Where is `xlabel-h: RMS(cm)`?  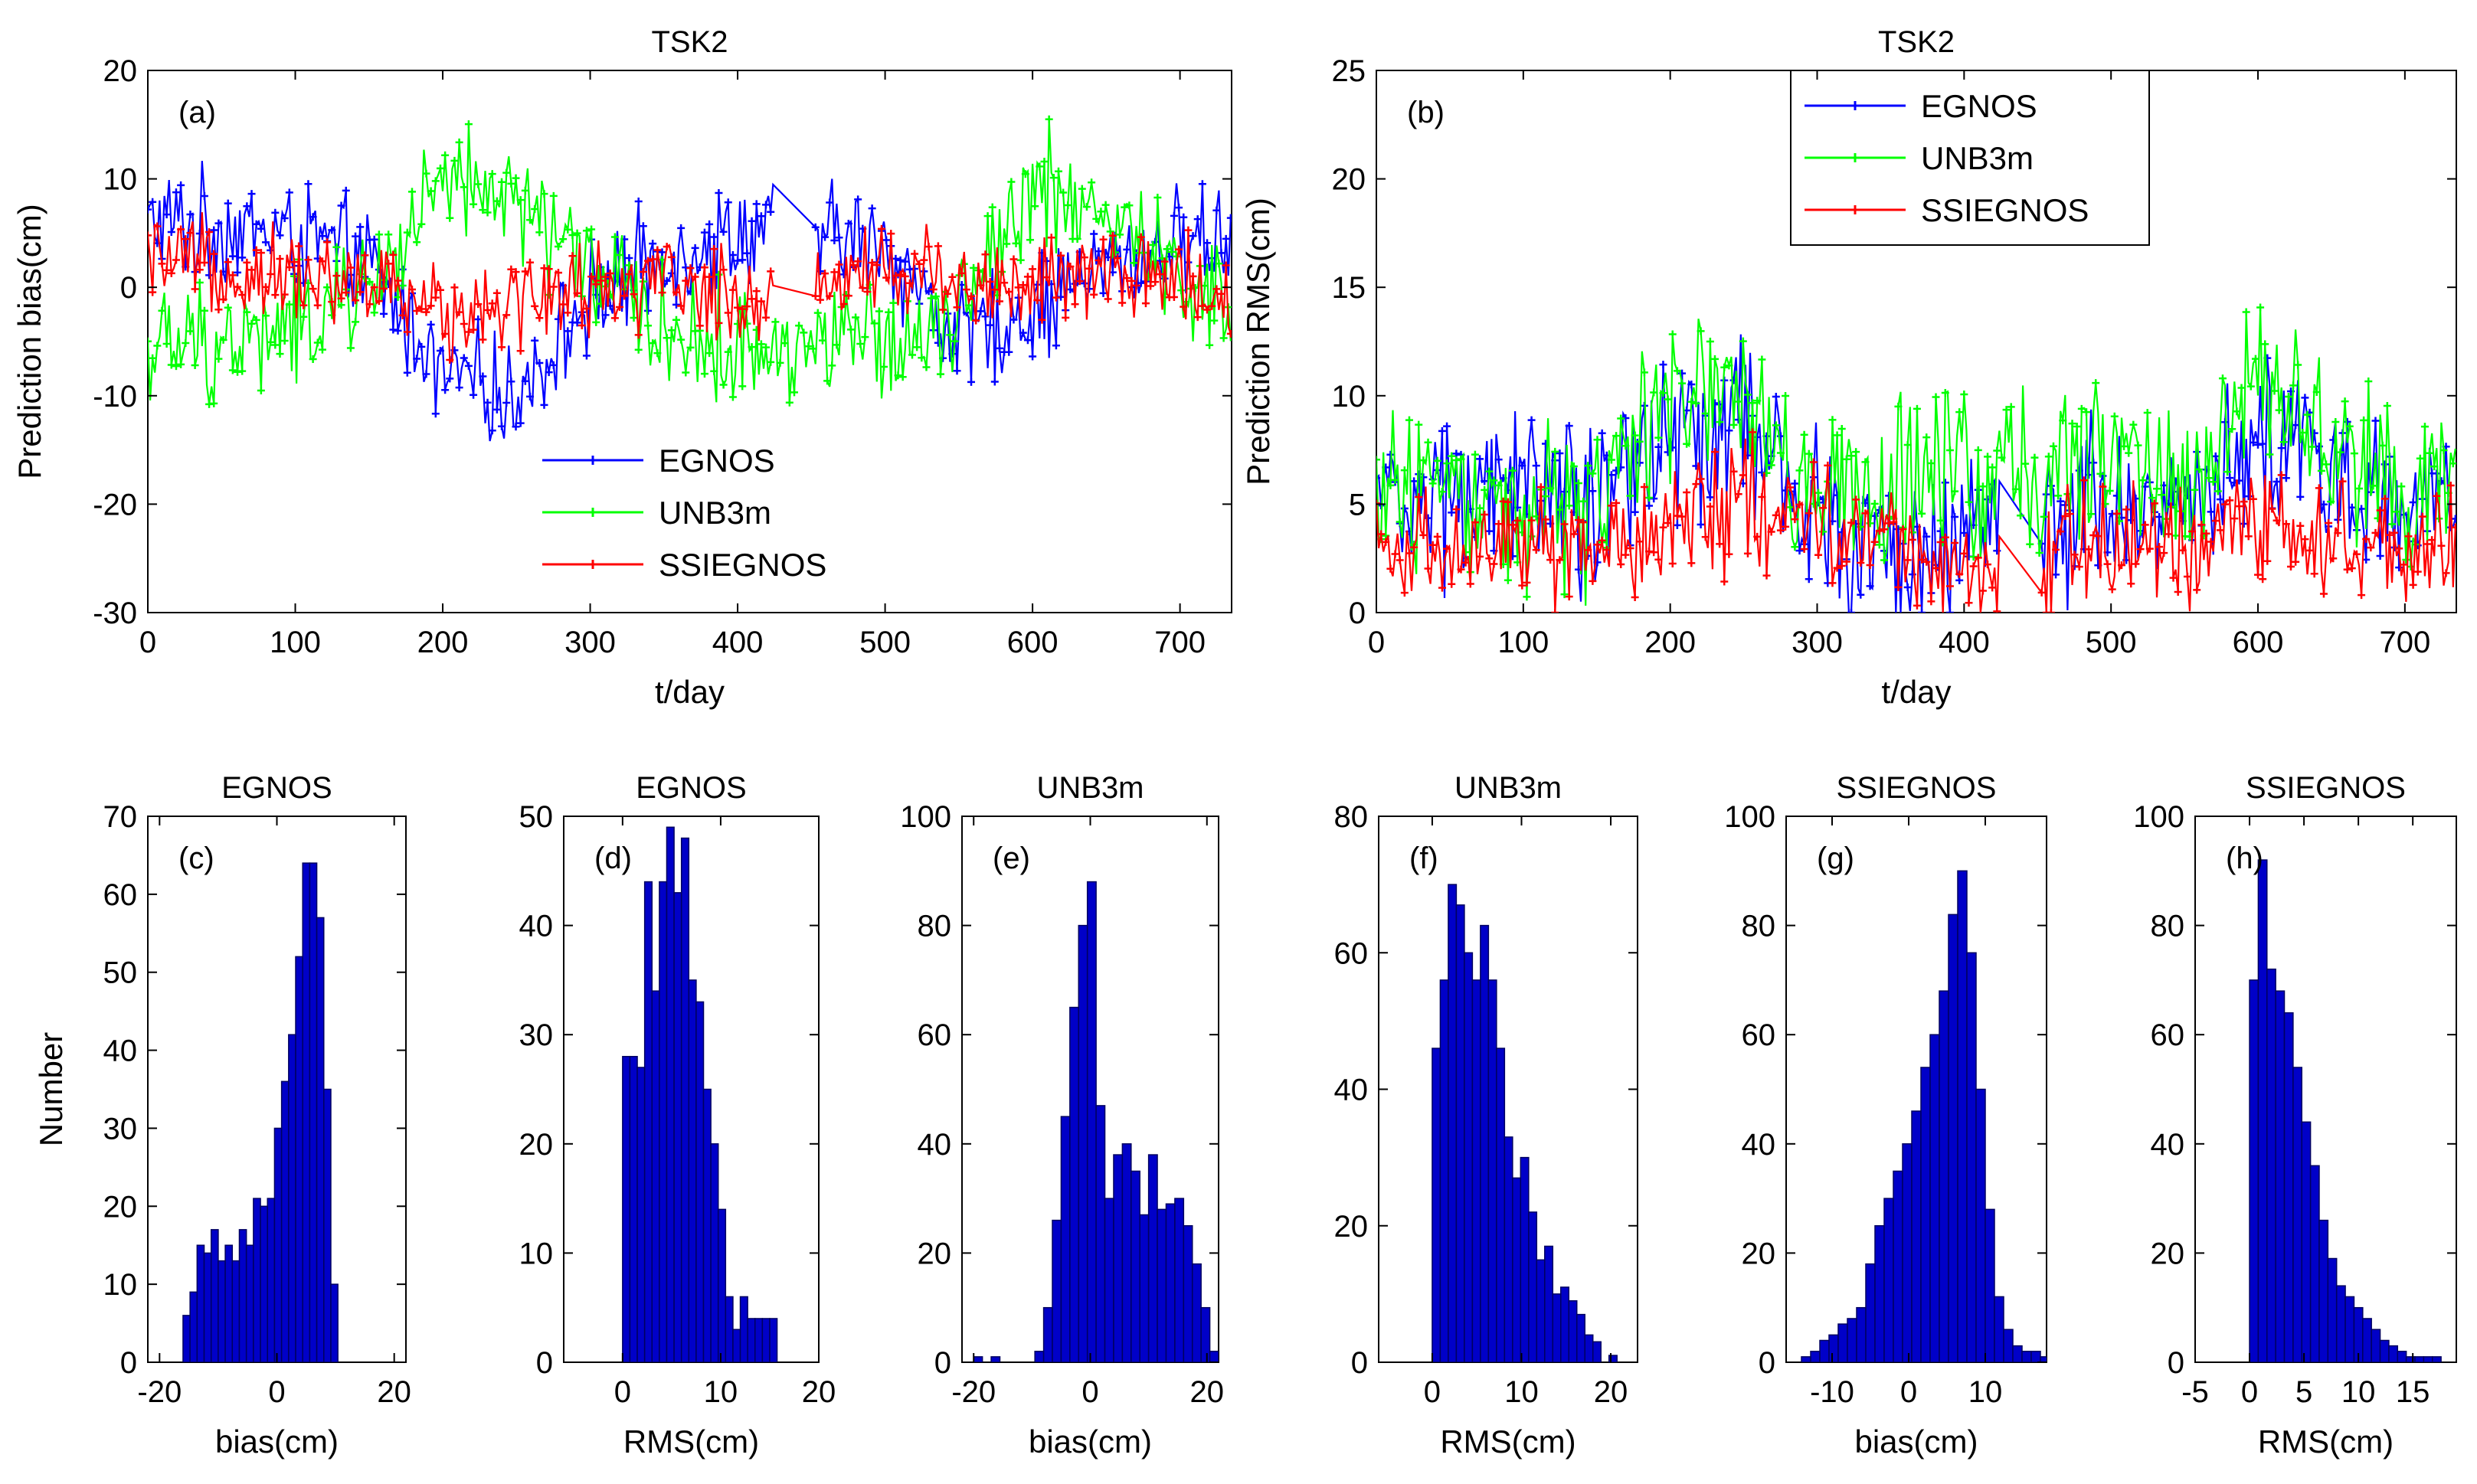 xlabel-h: RMS(cm) is located at coordinates (2326, 1441).